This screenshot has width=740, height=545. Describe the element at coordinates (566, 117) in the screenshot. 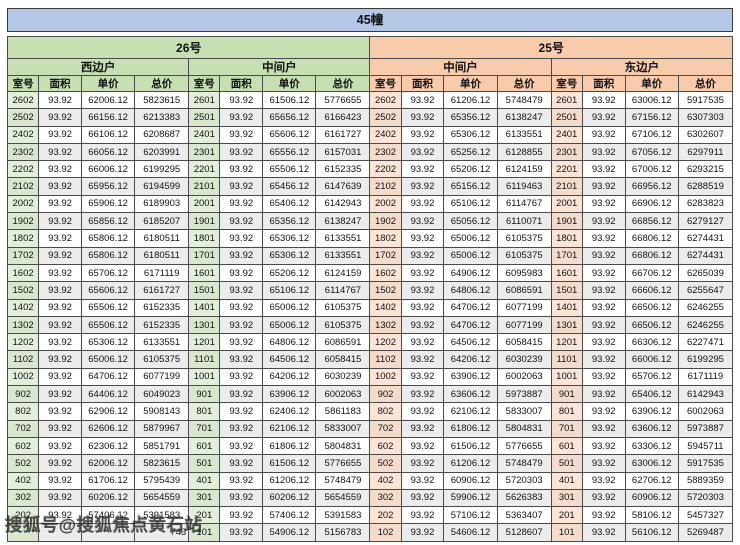

I see `room-cell: 2501` at that location.